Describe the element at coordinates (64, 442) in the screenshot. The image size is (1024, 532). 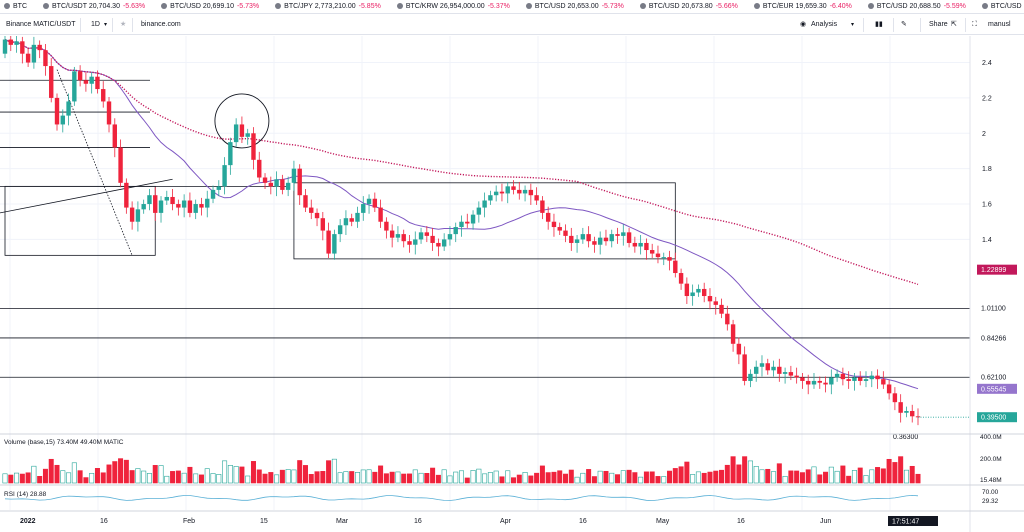
I see `volume-legend: Volume (base,15) 73.40M 49.40M MATIC` at that location.